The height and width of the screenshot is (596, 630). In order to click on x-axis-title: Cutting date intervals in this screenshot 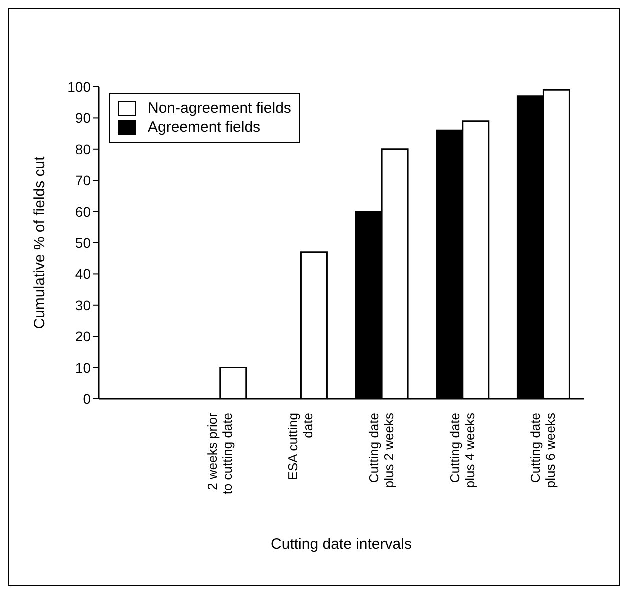, I will do `click(341, 544)`.